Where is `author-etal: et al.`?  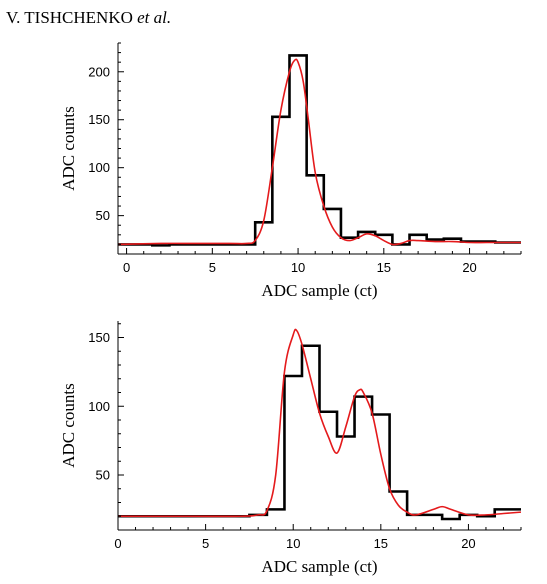
author-etal: et al. is located at coordinates (154, 17).